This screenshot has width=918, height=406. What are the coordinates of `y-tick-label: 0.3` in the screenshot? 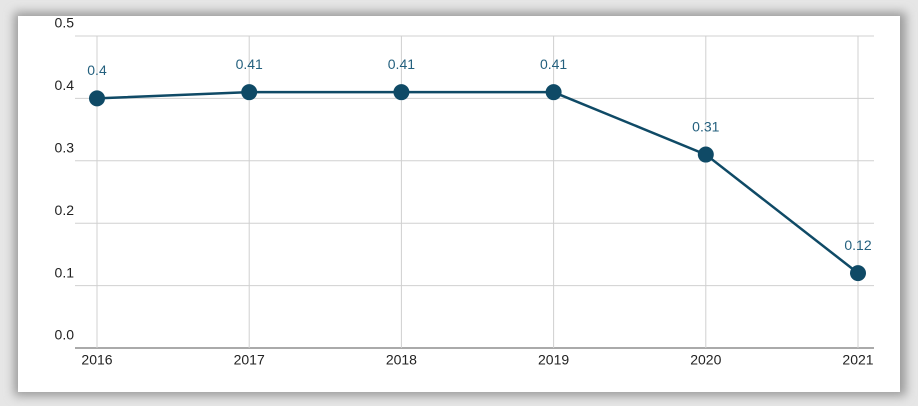 It's located at (65, 148).